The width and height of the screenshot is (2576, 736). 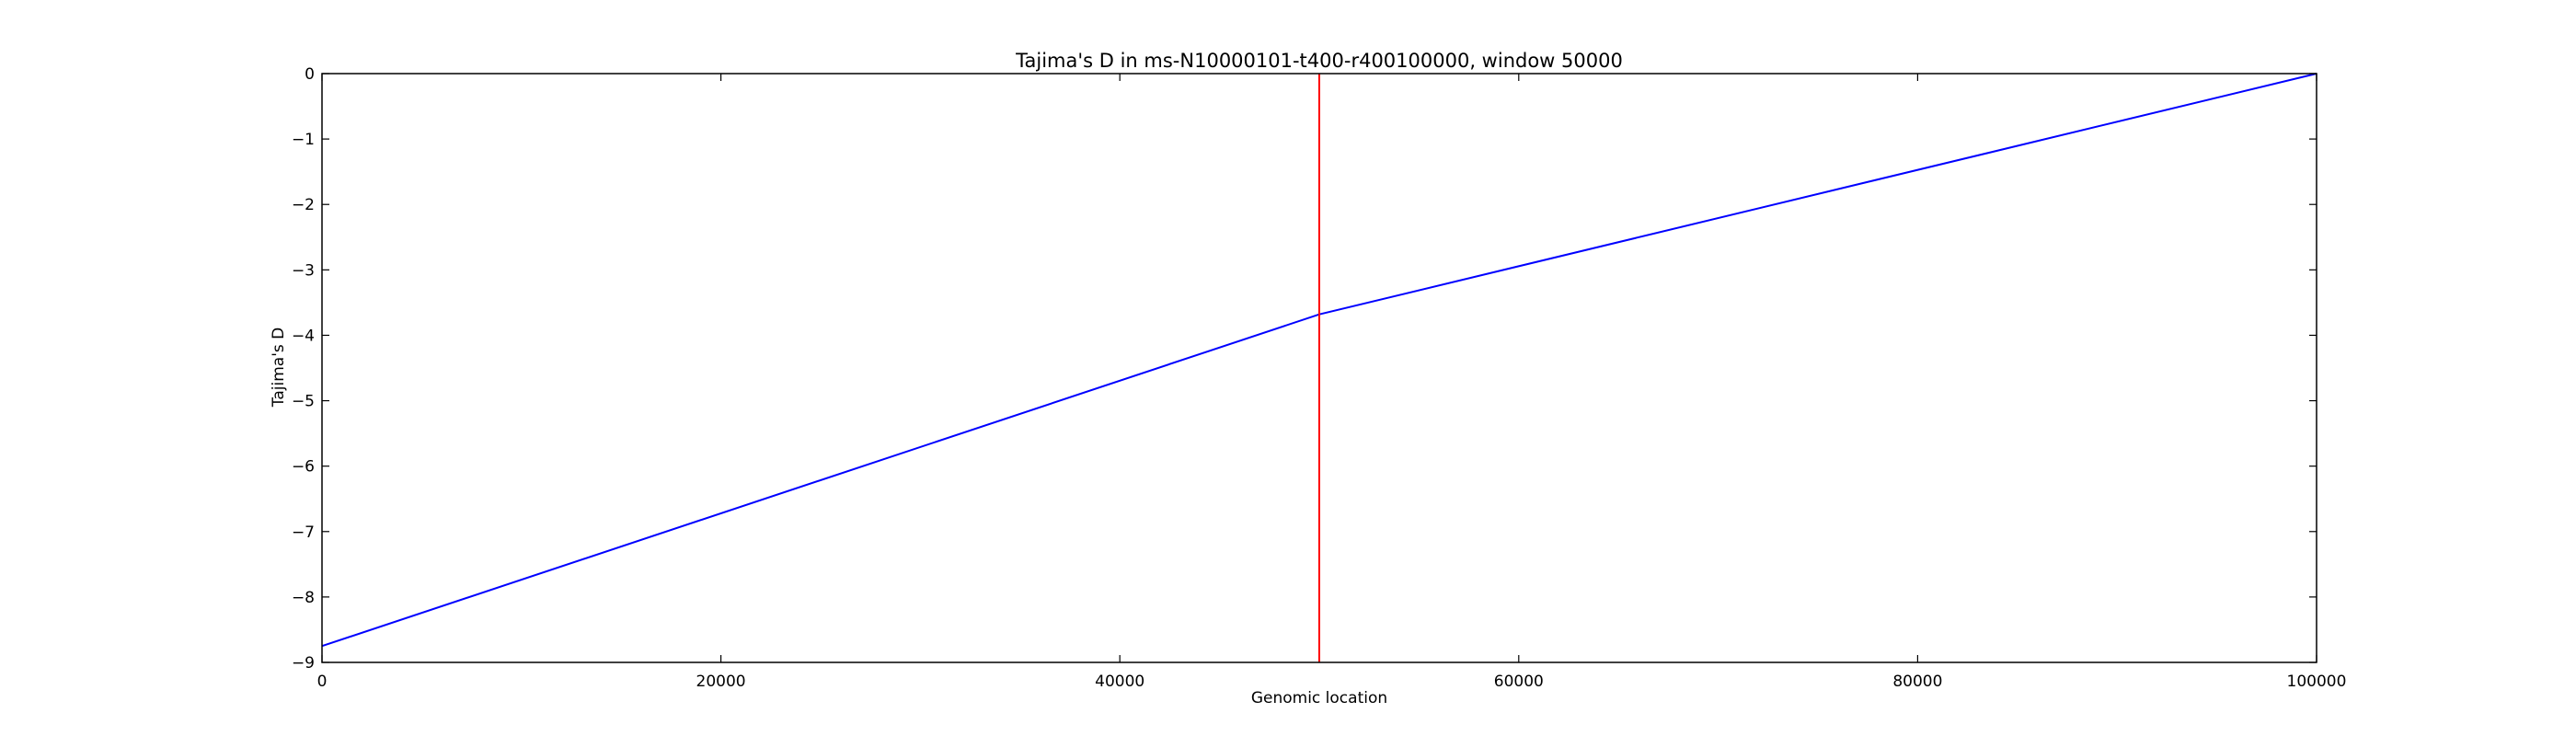 I want to click on y-tick-label: −7, so click(x=303, y=532).